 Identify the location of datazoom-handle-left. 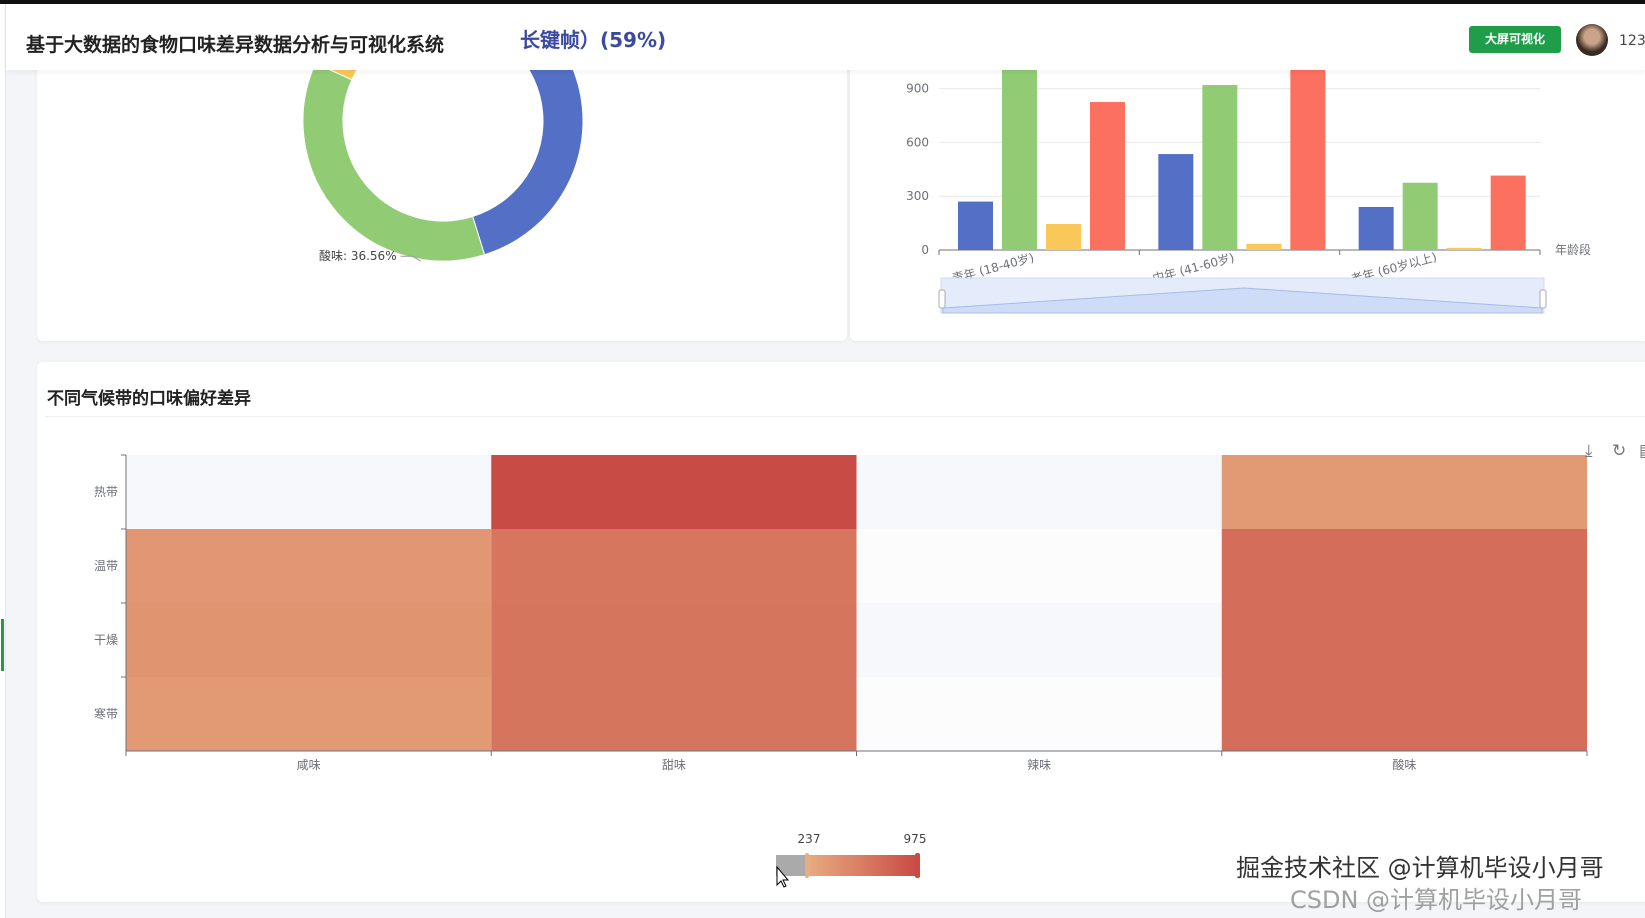
(942, 299).